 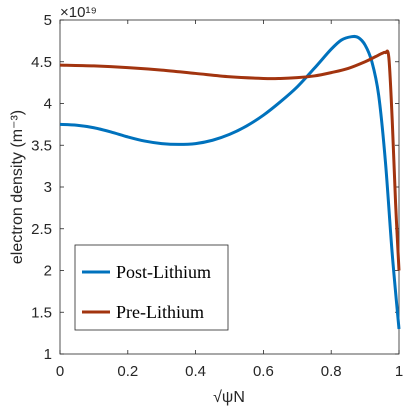 I want to click on y-tick-label: 4, so click(x=48, y=104).